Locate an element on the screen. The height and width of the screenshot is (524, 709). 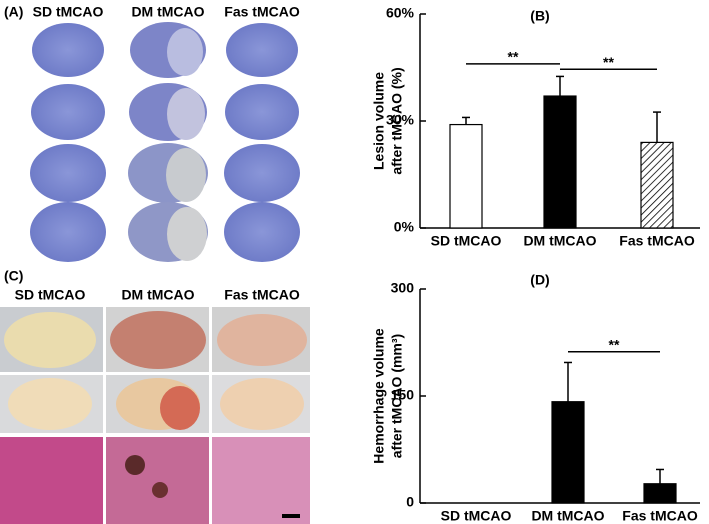
y-axis-label: after tMCAO (mm³) is located at coordinates (397, 396).